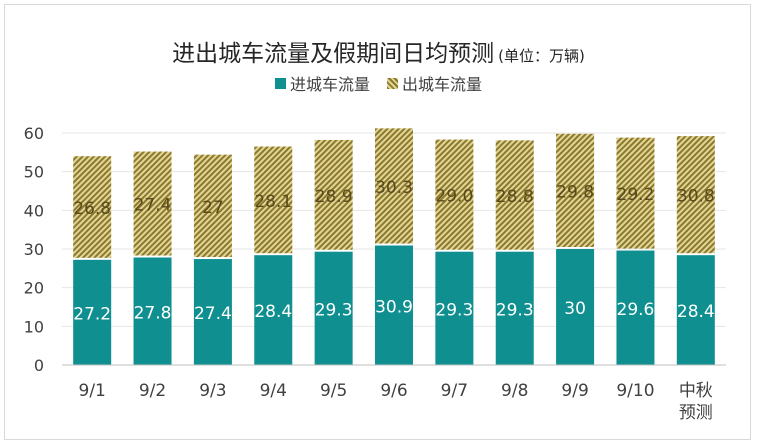  What do you see at coordinates (454, 391) in the screenshot?
I see `x-tick-label: 9/7` at bounding box center [454, 391].